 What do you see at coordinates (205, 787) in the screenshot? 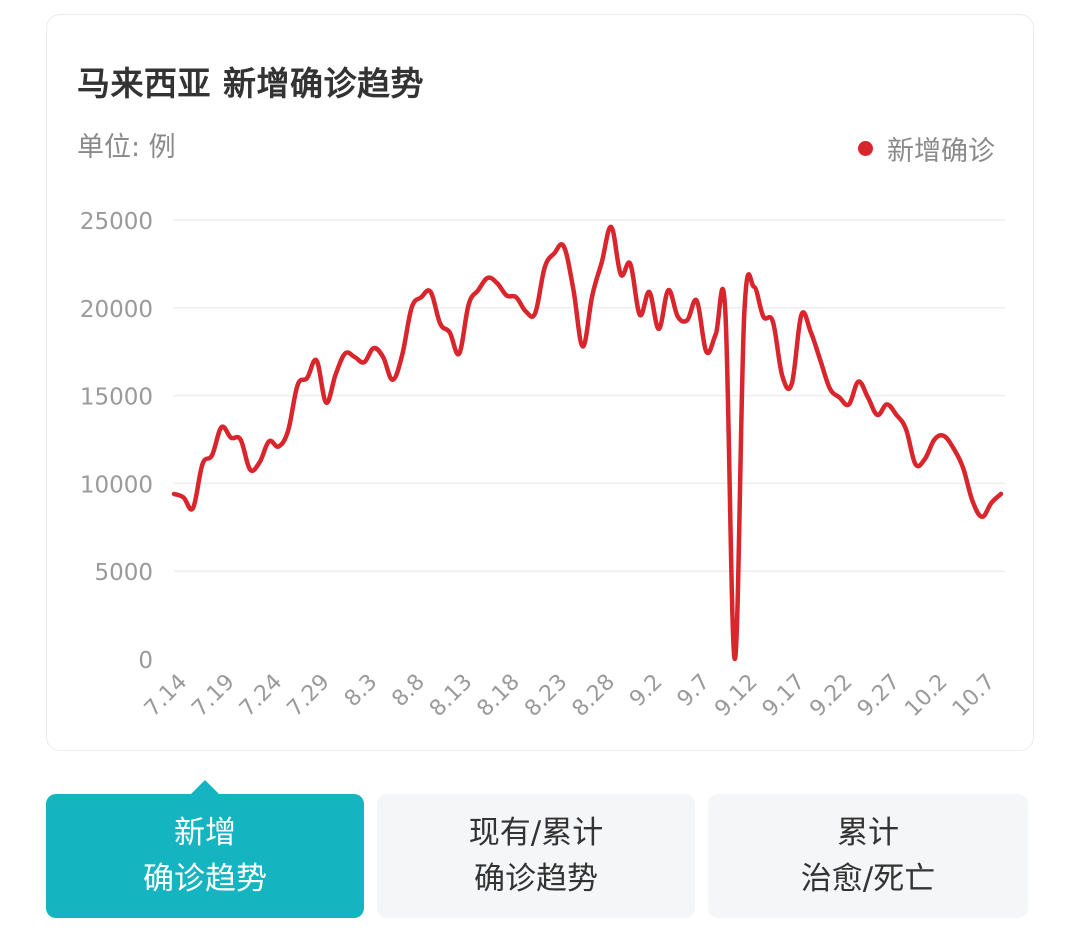
I see `tab-pointer-icon` at bounding box center [205, 787].